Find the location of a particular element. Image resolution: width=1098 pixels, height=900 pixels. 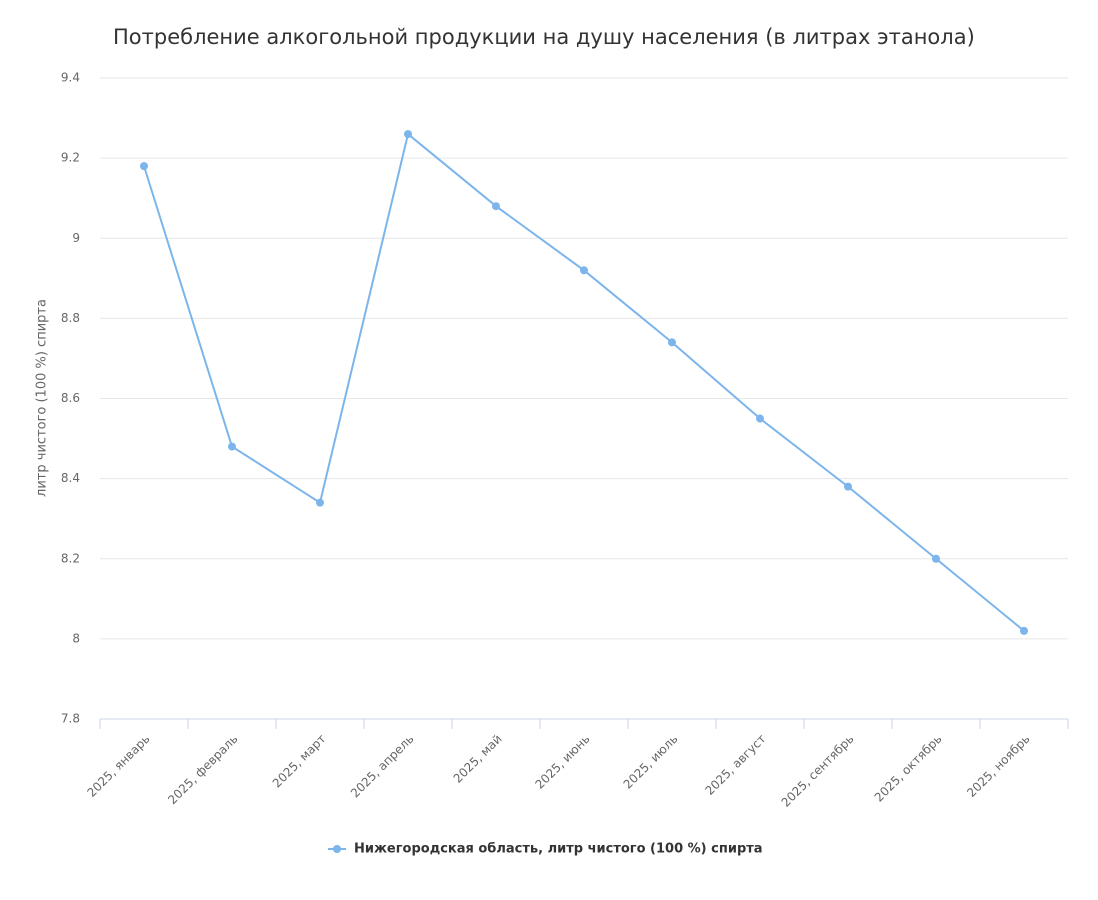

y-tick-label: 9.2 is located at coordinates (70, 158).